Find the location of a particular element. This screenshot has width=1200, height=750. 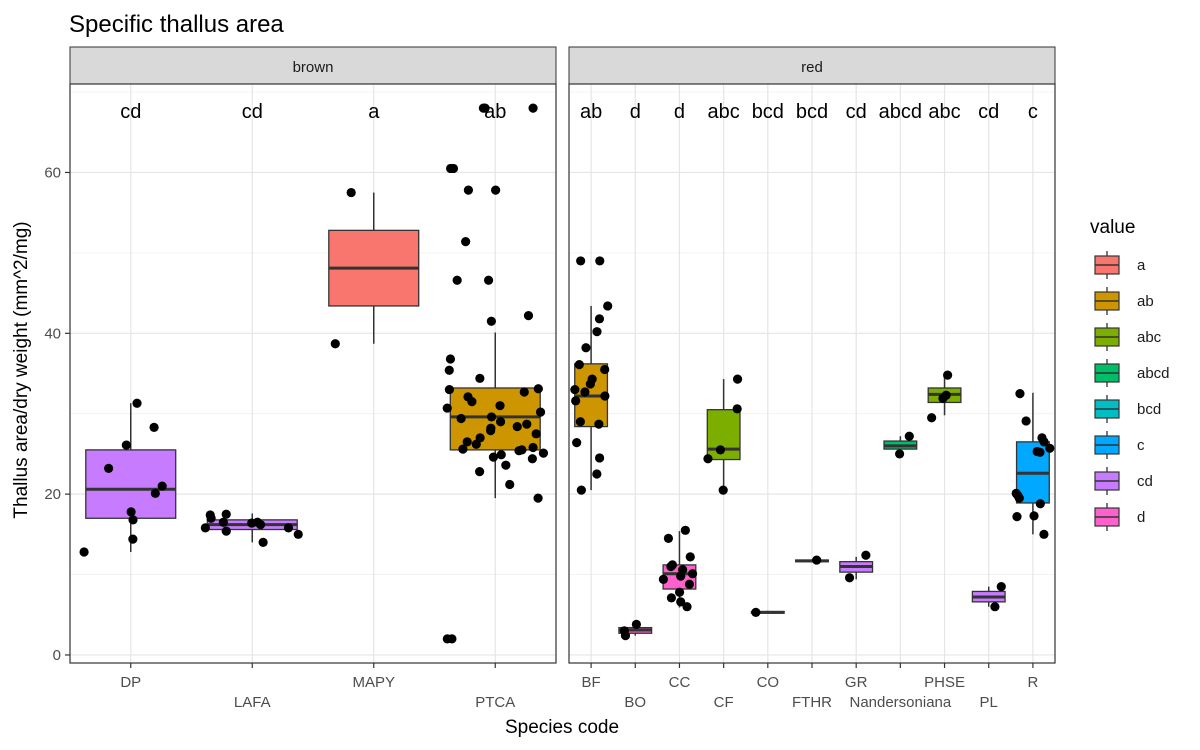

facet-strip is located at coordinates (812, 65).